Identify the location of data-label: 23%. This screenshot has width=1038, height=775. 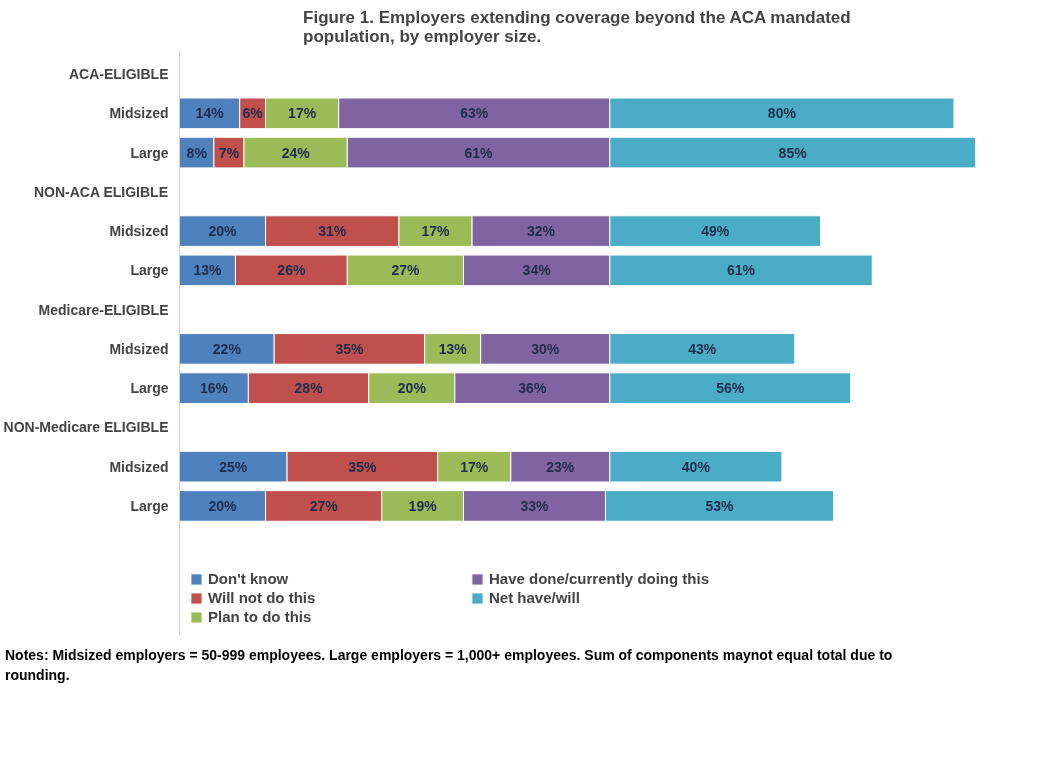
(560, 466).